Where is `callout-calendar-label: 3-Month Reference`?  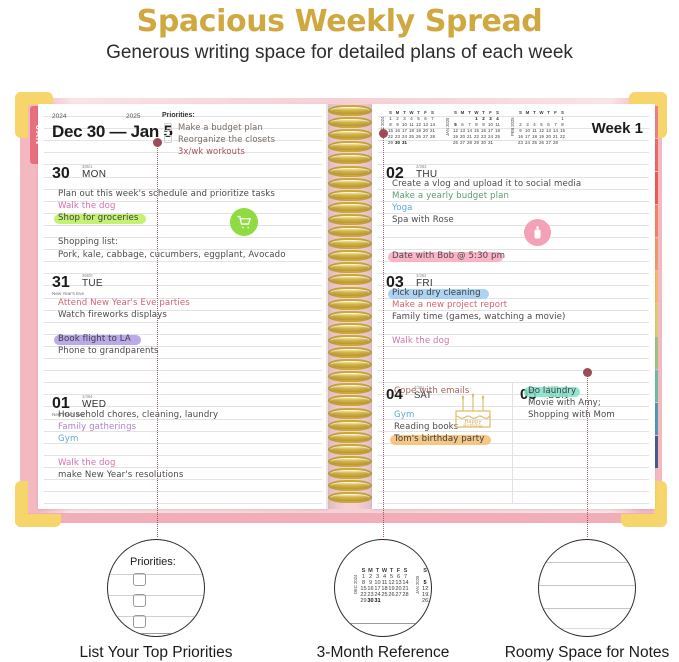 callout-calendar-label: 3-Month Reference is located at coordinates (383, 652).